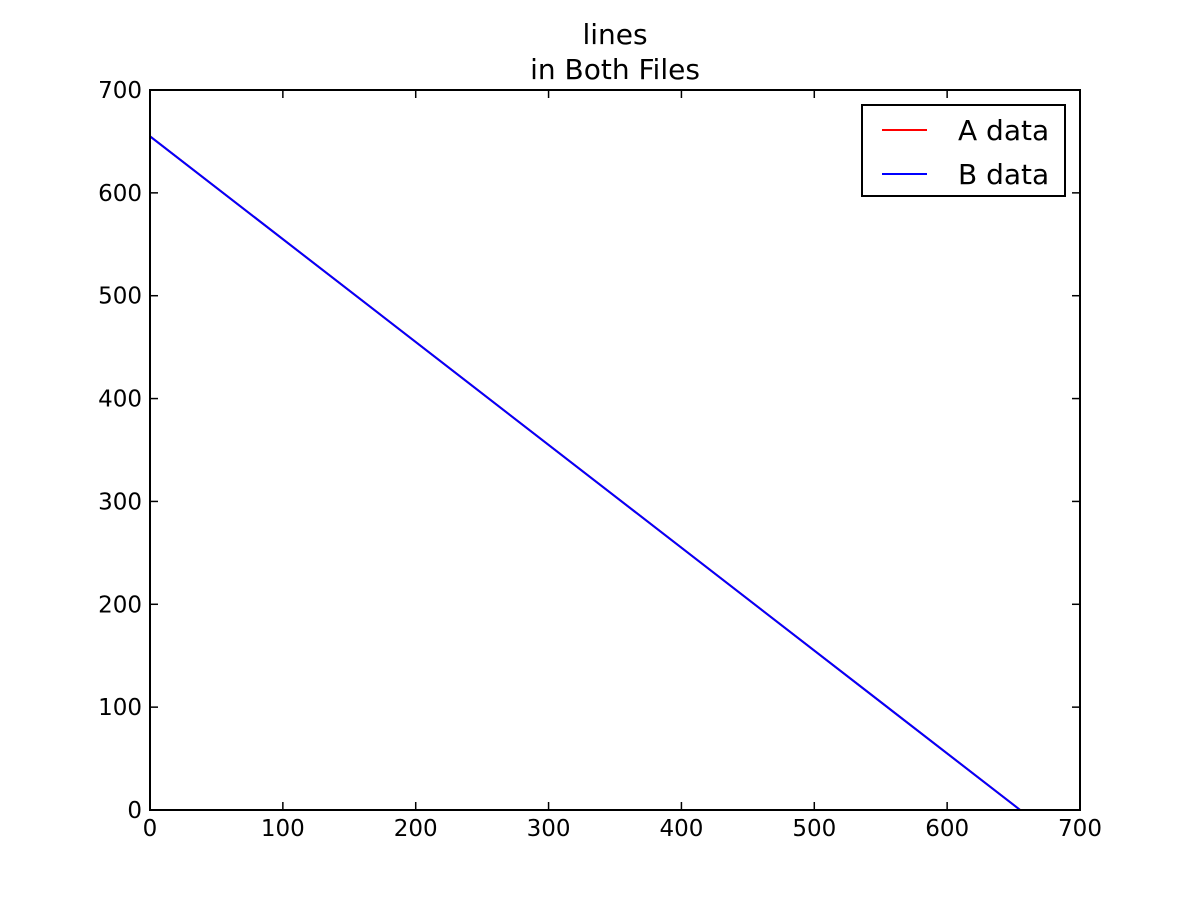 This screenshot has width=1200, height=900. I want to click on x-tick-label: 700, so click(1080, 829).